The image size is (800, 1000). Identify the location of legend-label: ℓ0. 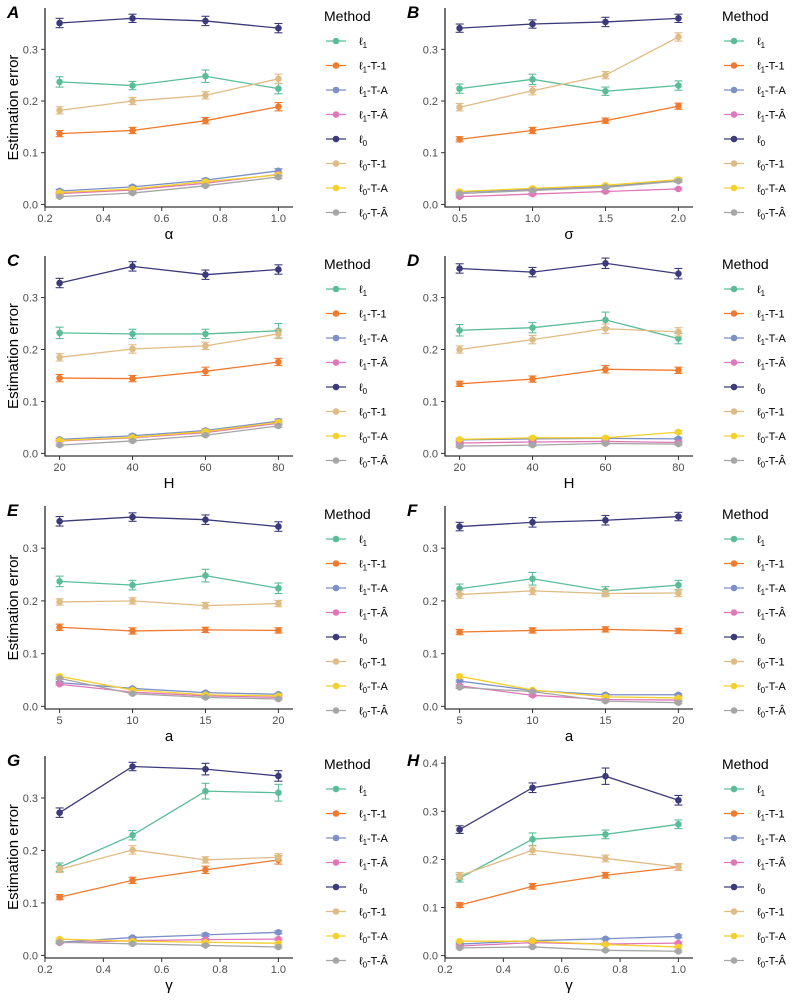
(363, 389).